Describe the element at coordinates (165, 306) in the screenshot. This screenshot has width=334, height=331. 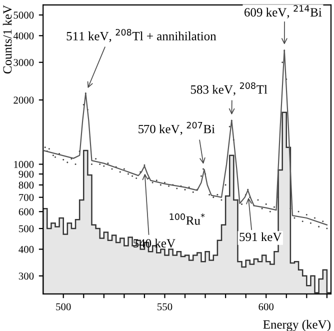
I see `x-tick-label: 550` at that location.